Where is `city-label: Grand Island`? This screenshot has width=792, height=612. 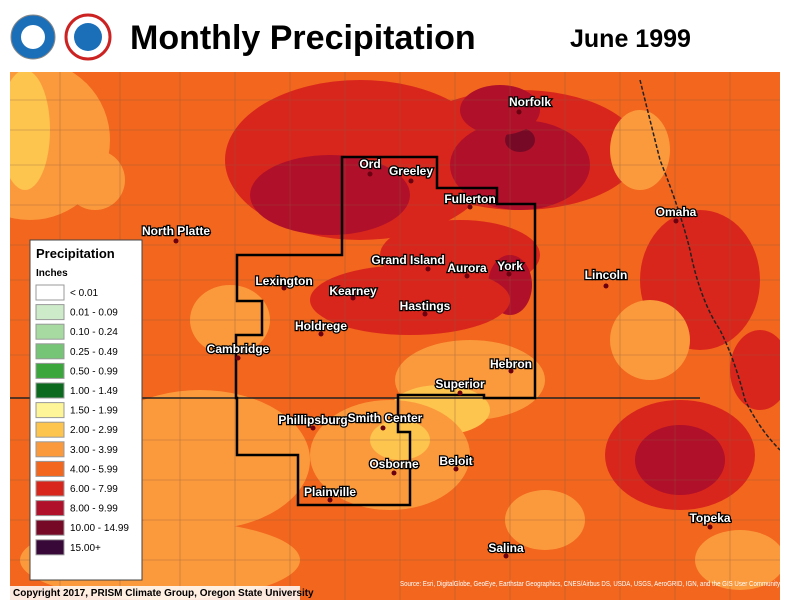 city-label: Grand Island is located at coordinates (407, 260).